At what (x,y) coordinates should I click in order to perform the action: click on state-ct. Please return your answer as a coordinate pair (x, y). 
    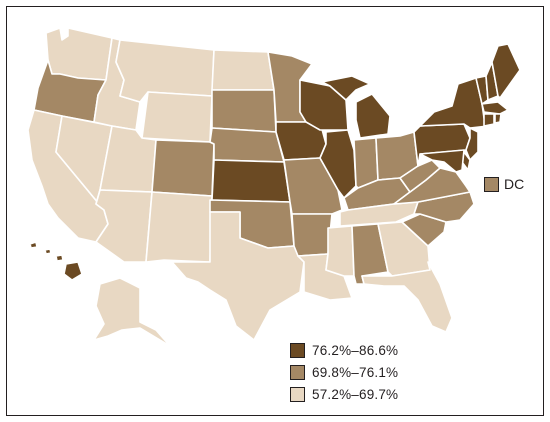
    Looking at the image, I should click on (489, 120).